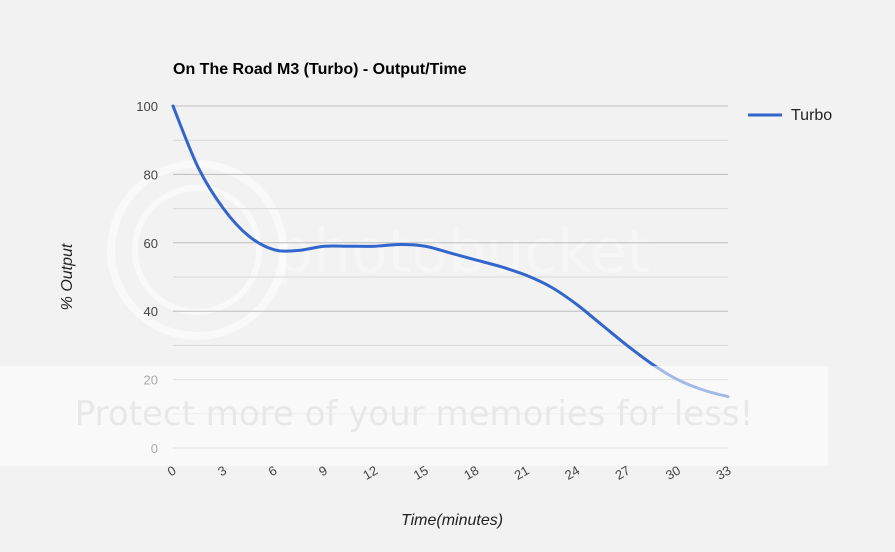 This screenshot has height=552, width=895. What do you see at coordinates (790, 115) in the screenshot?
I see `legend: Turbo` at bounding box center [790, 115].